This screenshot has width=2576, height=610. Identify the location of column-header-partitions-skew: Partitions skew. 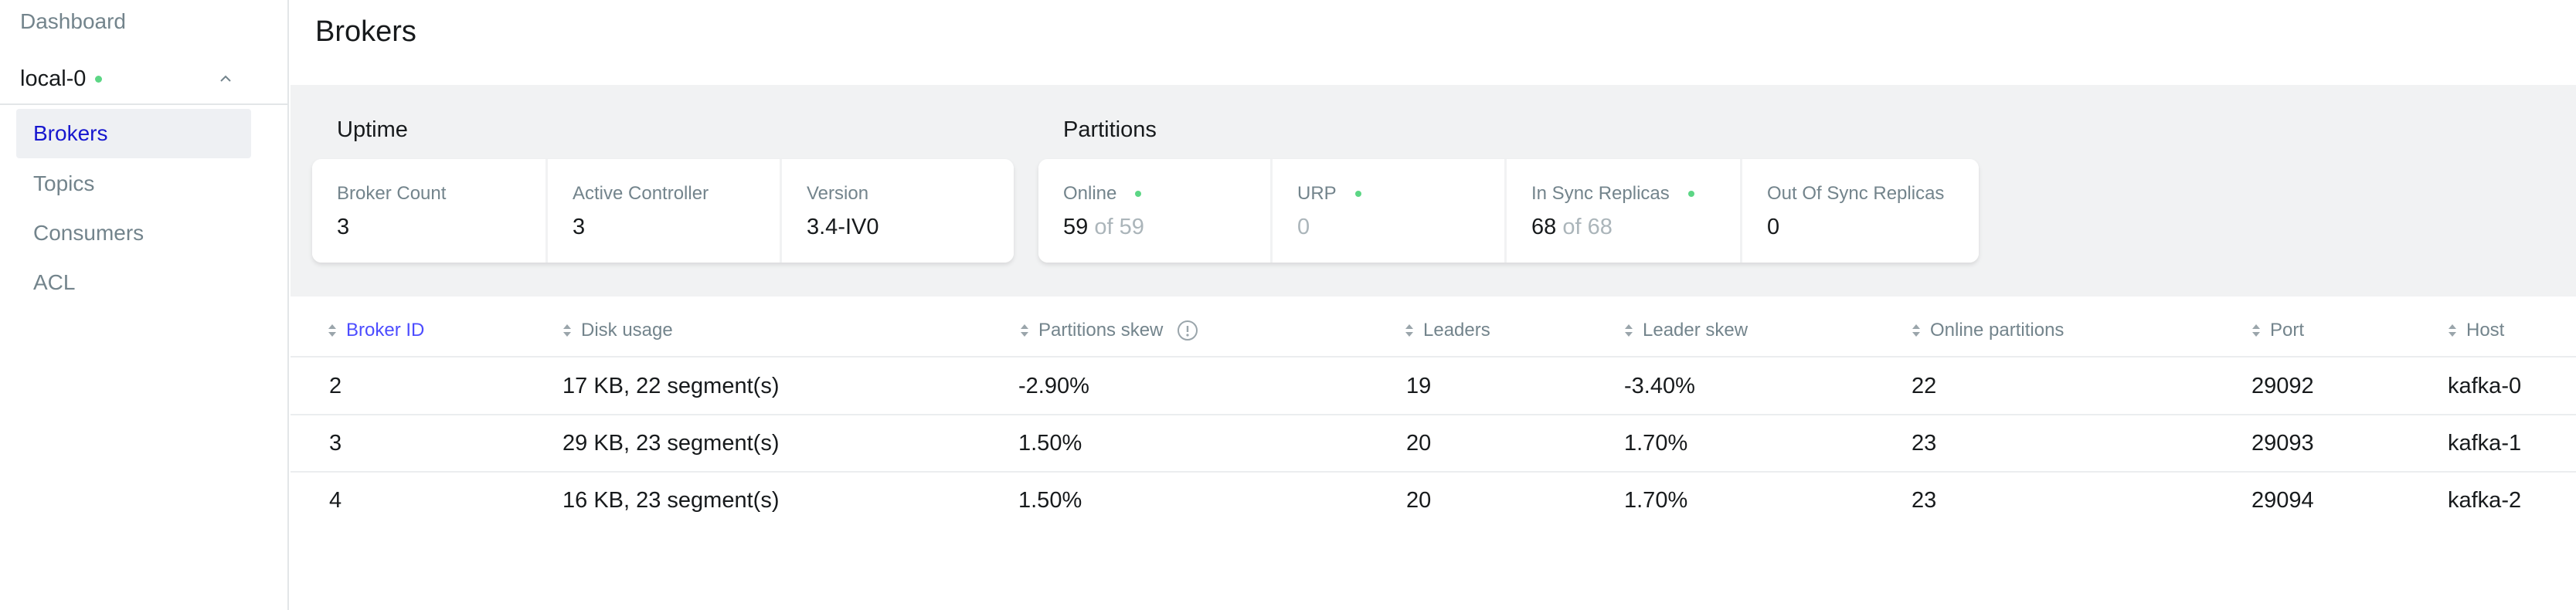
(1109, 331).